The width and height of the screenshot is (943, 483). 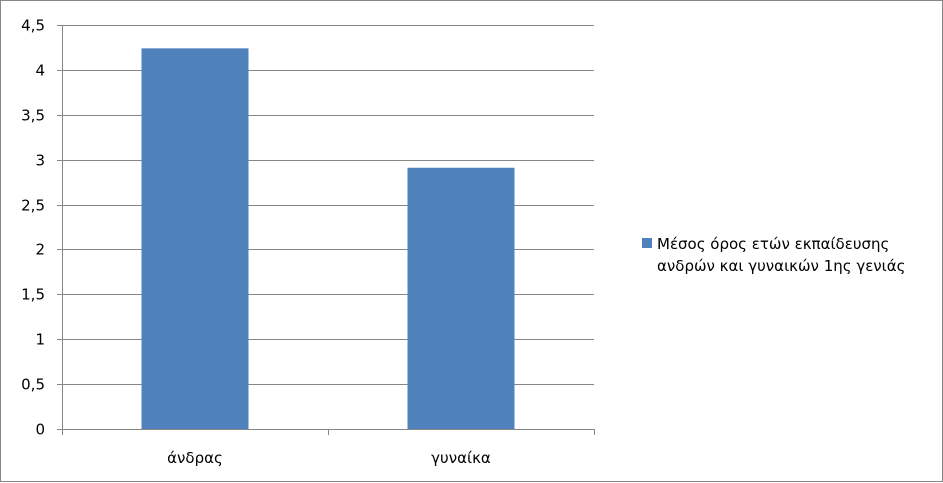 What do you see at coordinates (33, 206) in the screenshot?
I see `y-tick-label: 2,5` at bounding box center [33, 206].